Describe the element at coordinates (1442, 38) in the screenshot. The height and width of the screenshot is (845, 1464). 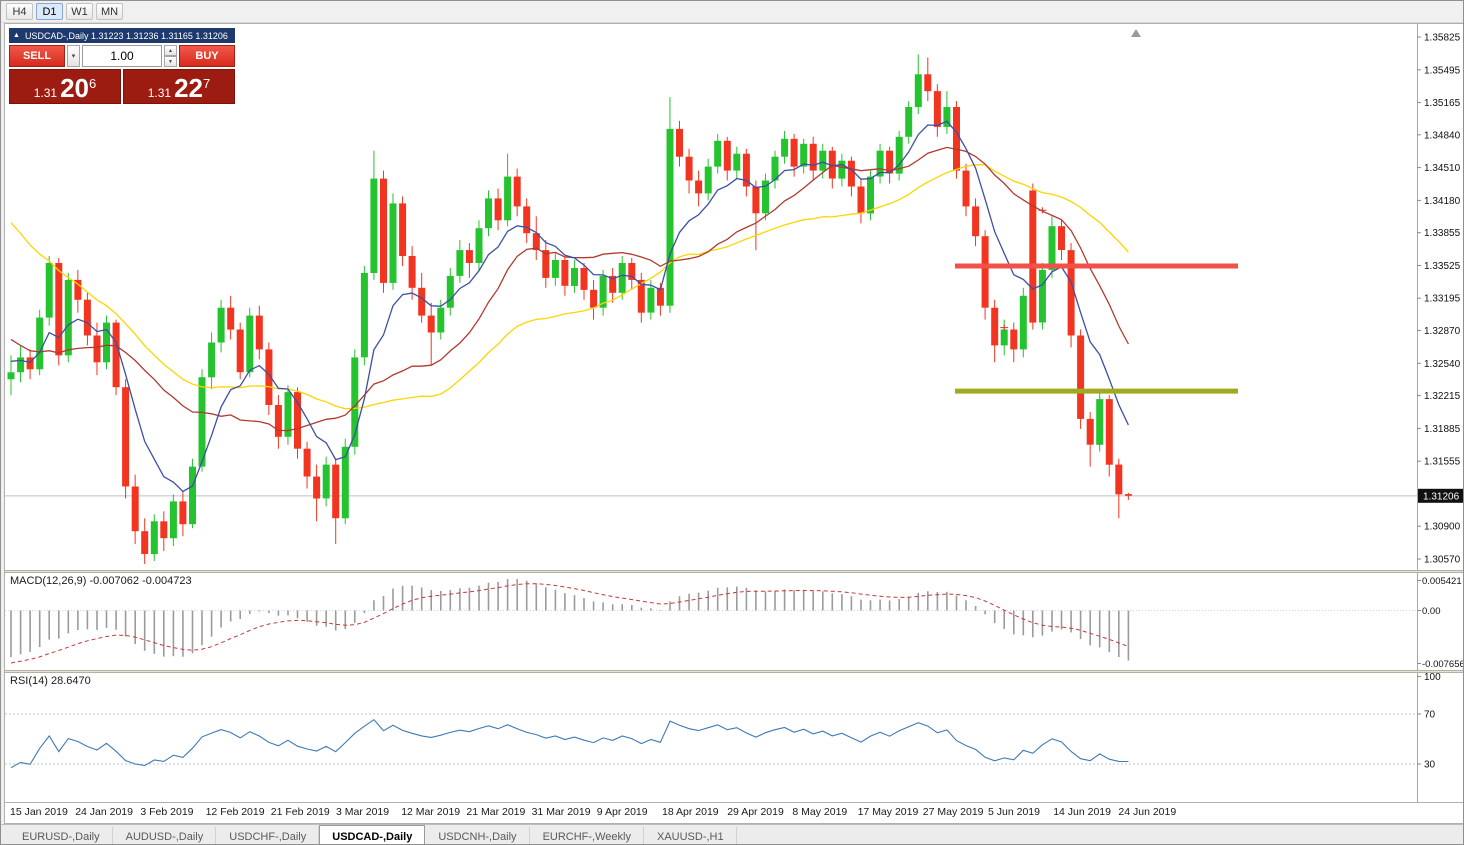
I see `price-axis-label: 1.35825` at that location.